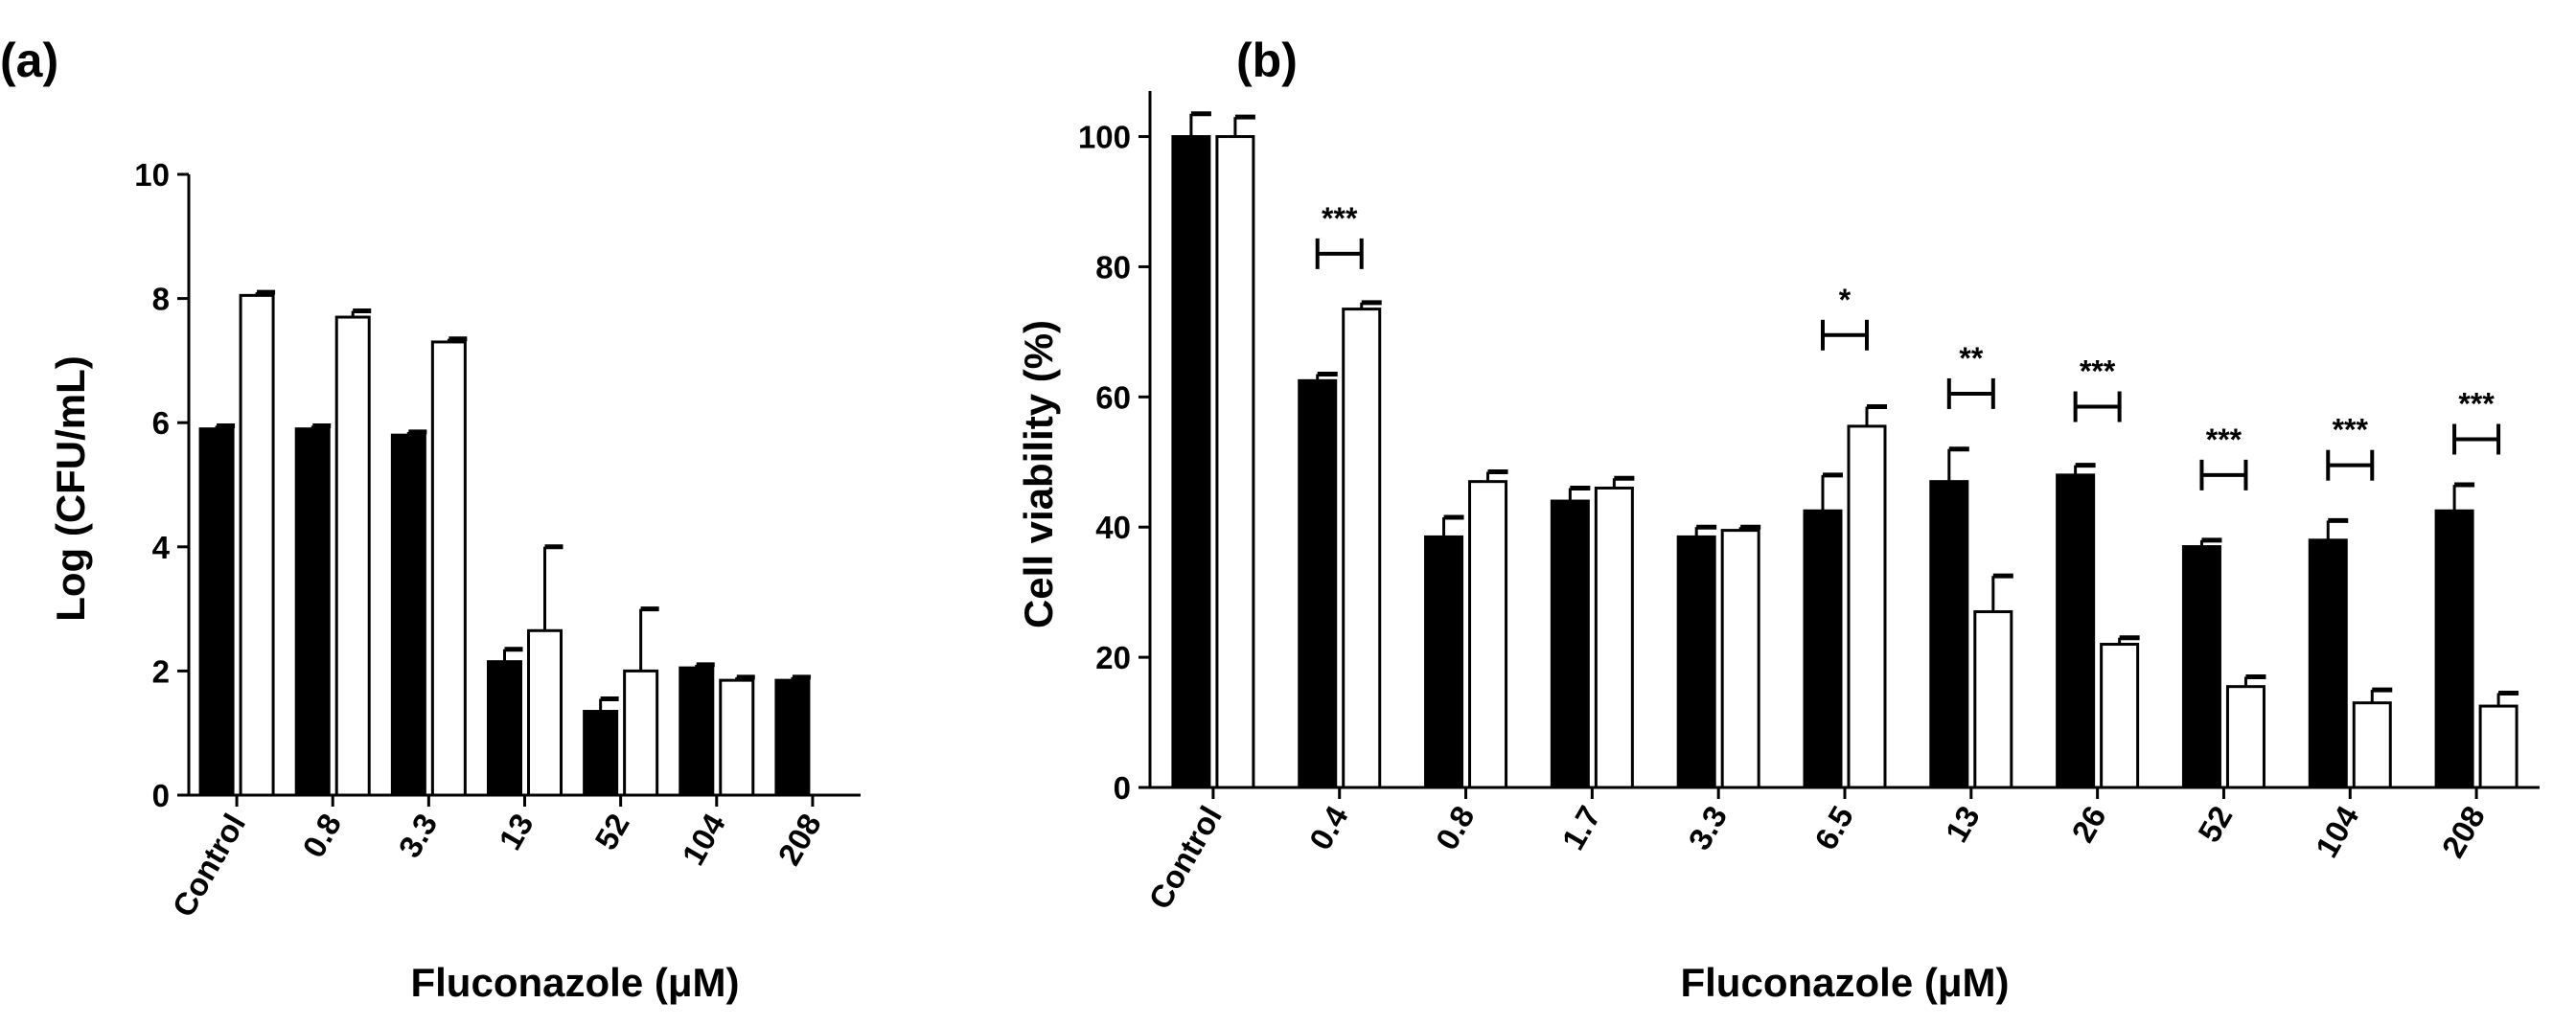 This screenshot has width=2576, height=1026. Describe the element at coordinates (2337, 831) in the screenshot. I see `panel-b-x-tick-label: 104` at that location.